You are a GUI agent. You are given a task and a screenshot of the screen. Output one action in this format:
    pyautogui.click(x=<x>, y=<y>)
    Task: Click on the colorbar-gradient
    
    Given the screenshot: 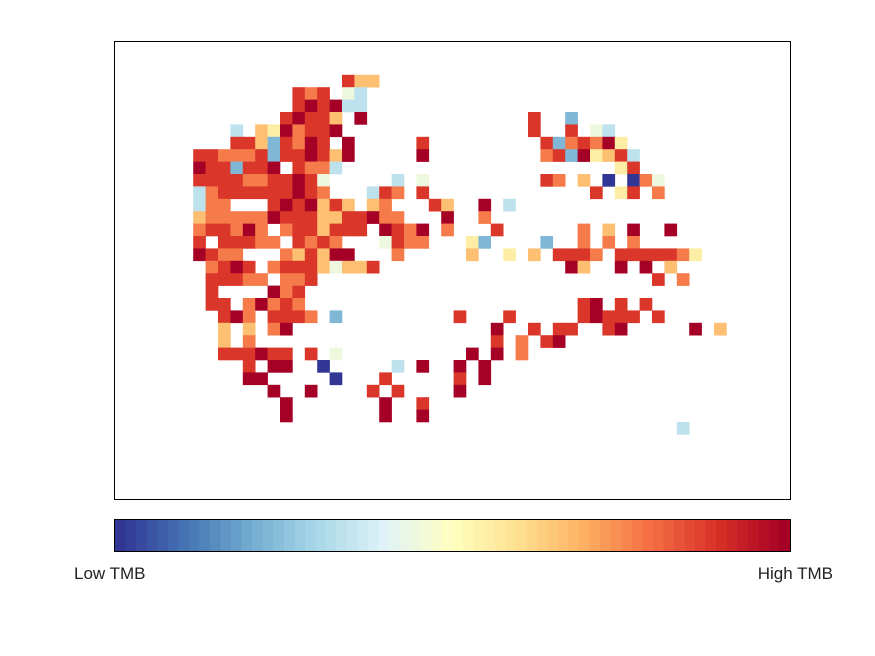 What is the action you would take?
    pyautogui.click(x=452, y=535)
    